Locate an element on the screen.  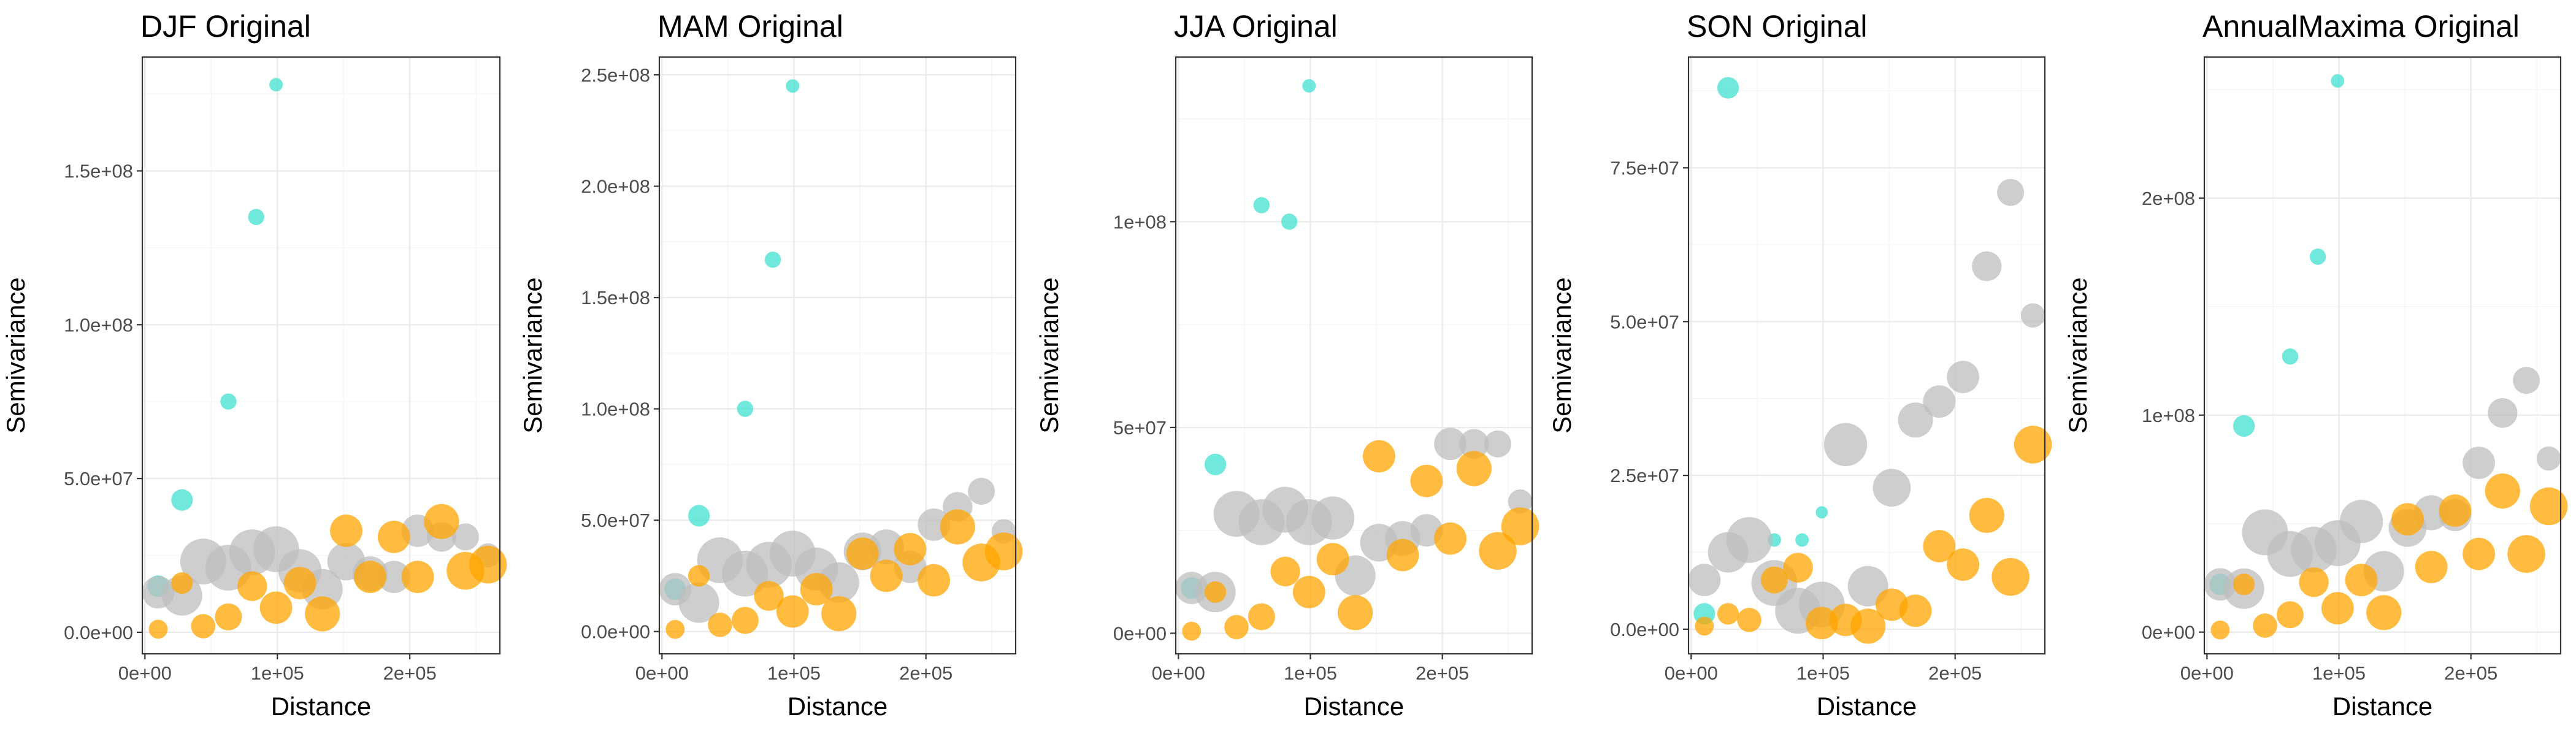
chart-title: DJF Original is located at coordinates (225, 26).